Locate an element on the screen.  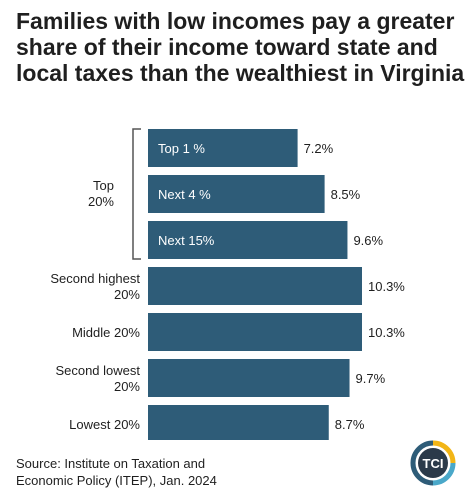
category-label-2: Next 15% is located at coordinates (186, 240).